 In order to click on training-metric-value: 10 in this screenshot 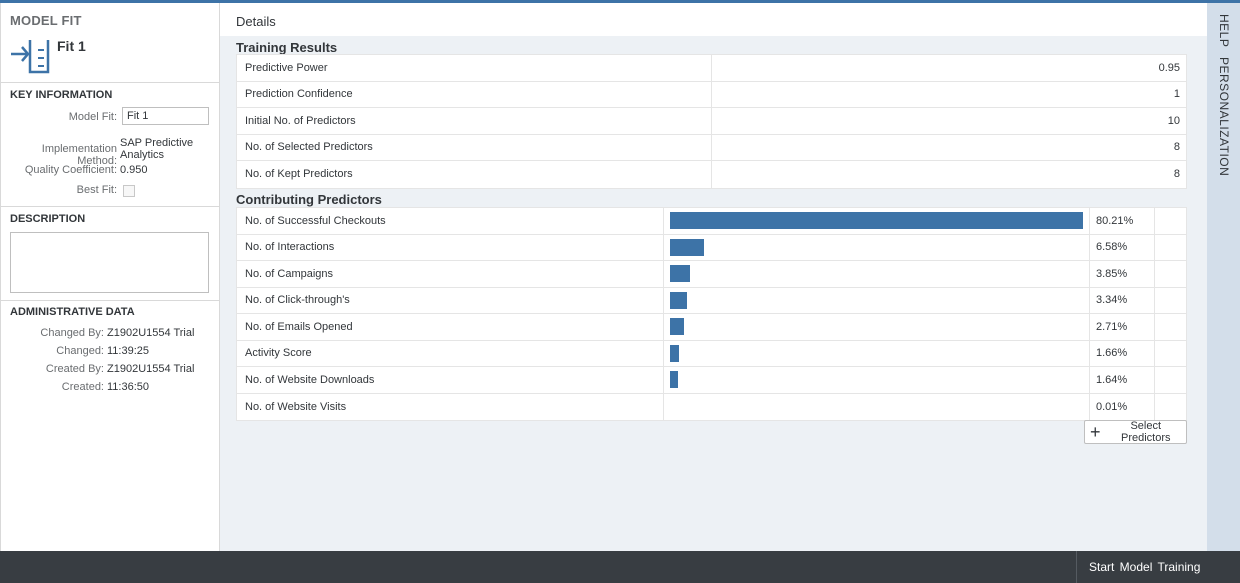, I will do `click(948, 121)`.